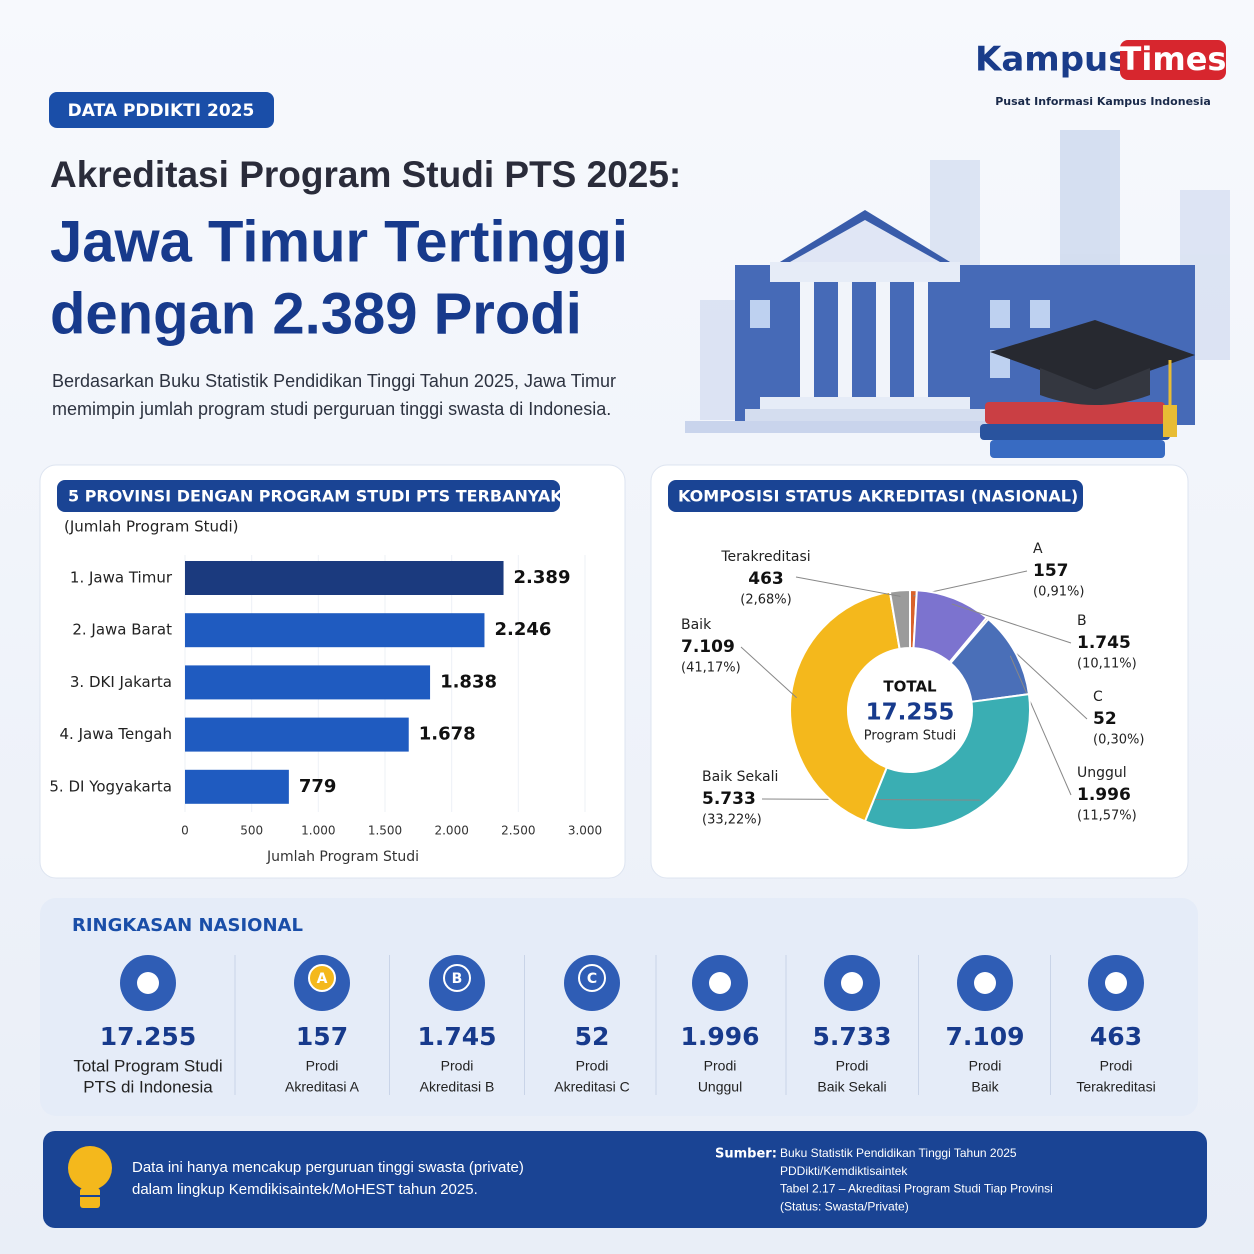  What do you see at coordinates (711, 668) in the screenshot?
I see `segment-percent: (41,17%)` at bounding box center [711, 668].